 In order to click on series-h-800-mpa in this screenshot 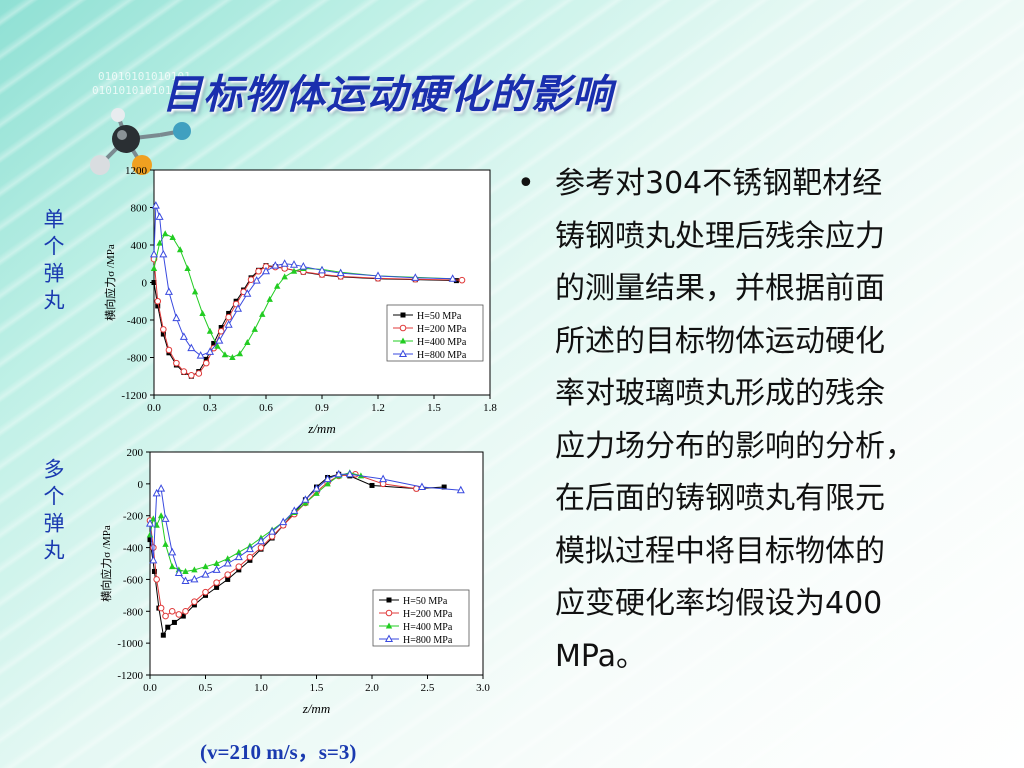, I will do `click(305, 527)`.